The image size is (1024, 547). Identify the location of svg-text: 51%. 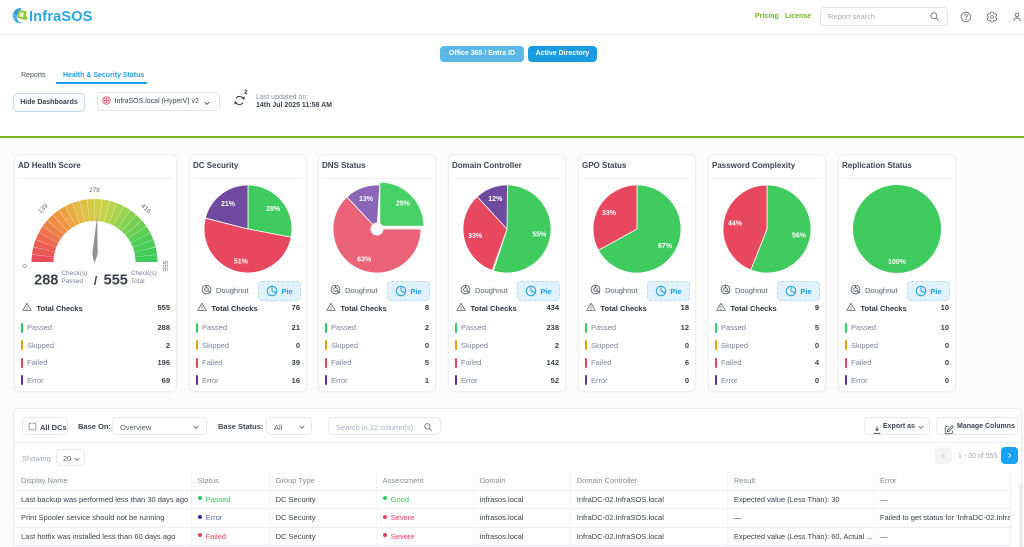
(241, 261).